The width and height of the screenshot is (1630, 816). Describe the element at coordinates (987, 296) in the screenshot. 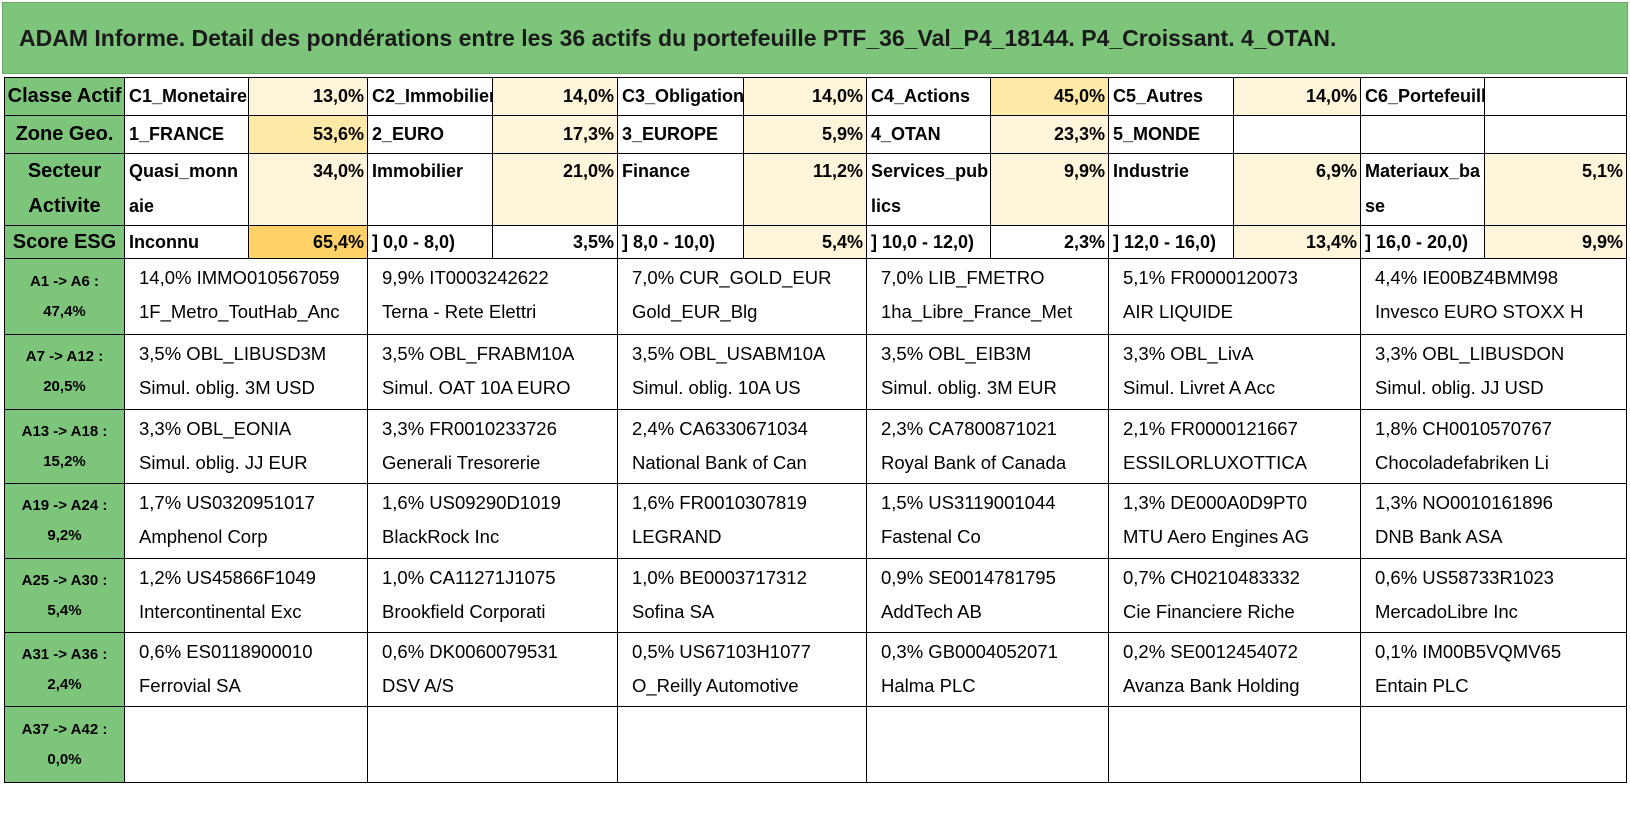

I see `asset-cell: 7,0% LIB_FMETRO 1ha_Libre_France_Met` at that location.